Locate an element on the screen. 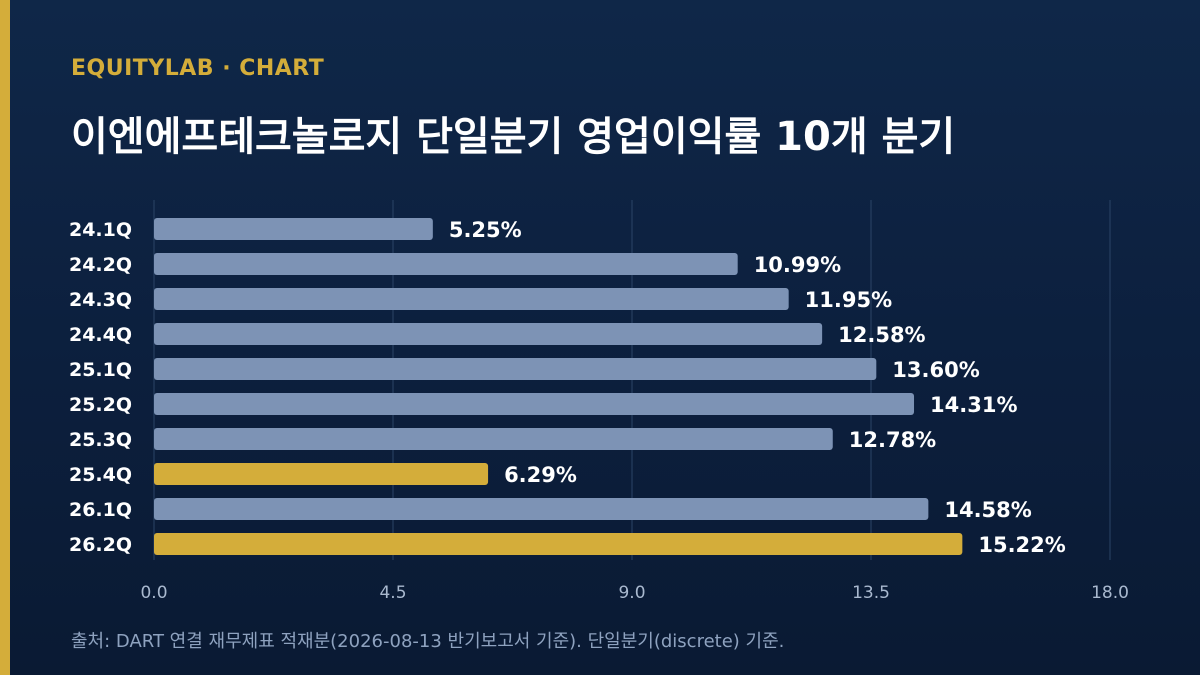  x-tick-label: 18.0 is located at coordinates (1110, 593).